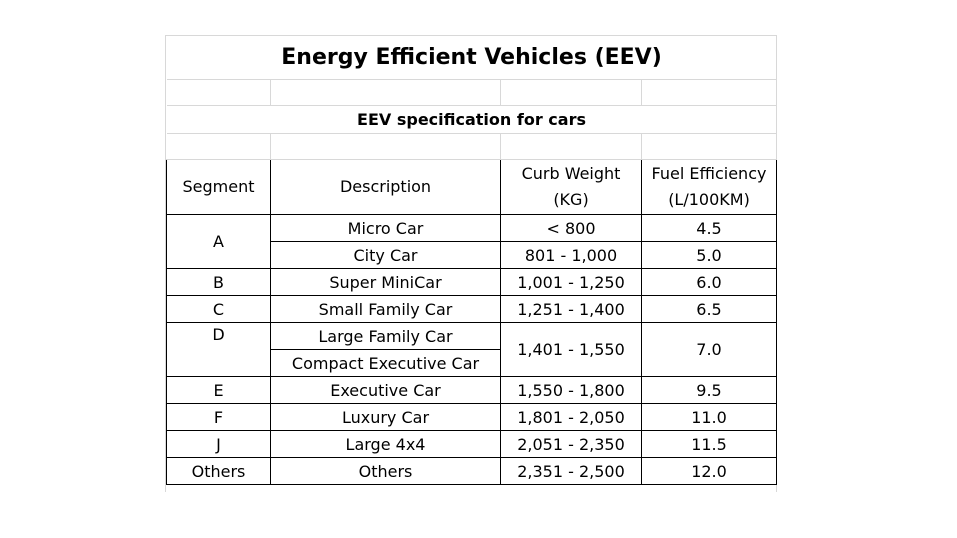 The width and height of the screenshot is (957, 538). Describe the element at coordinates (709, 349) in the screenshot. I see `fuel-cell: 7.0` at that location.